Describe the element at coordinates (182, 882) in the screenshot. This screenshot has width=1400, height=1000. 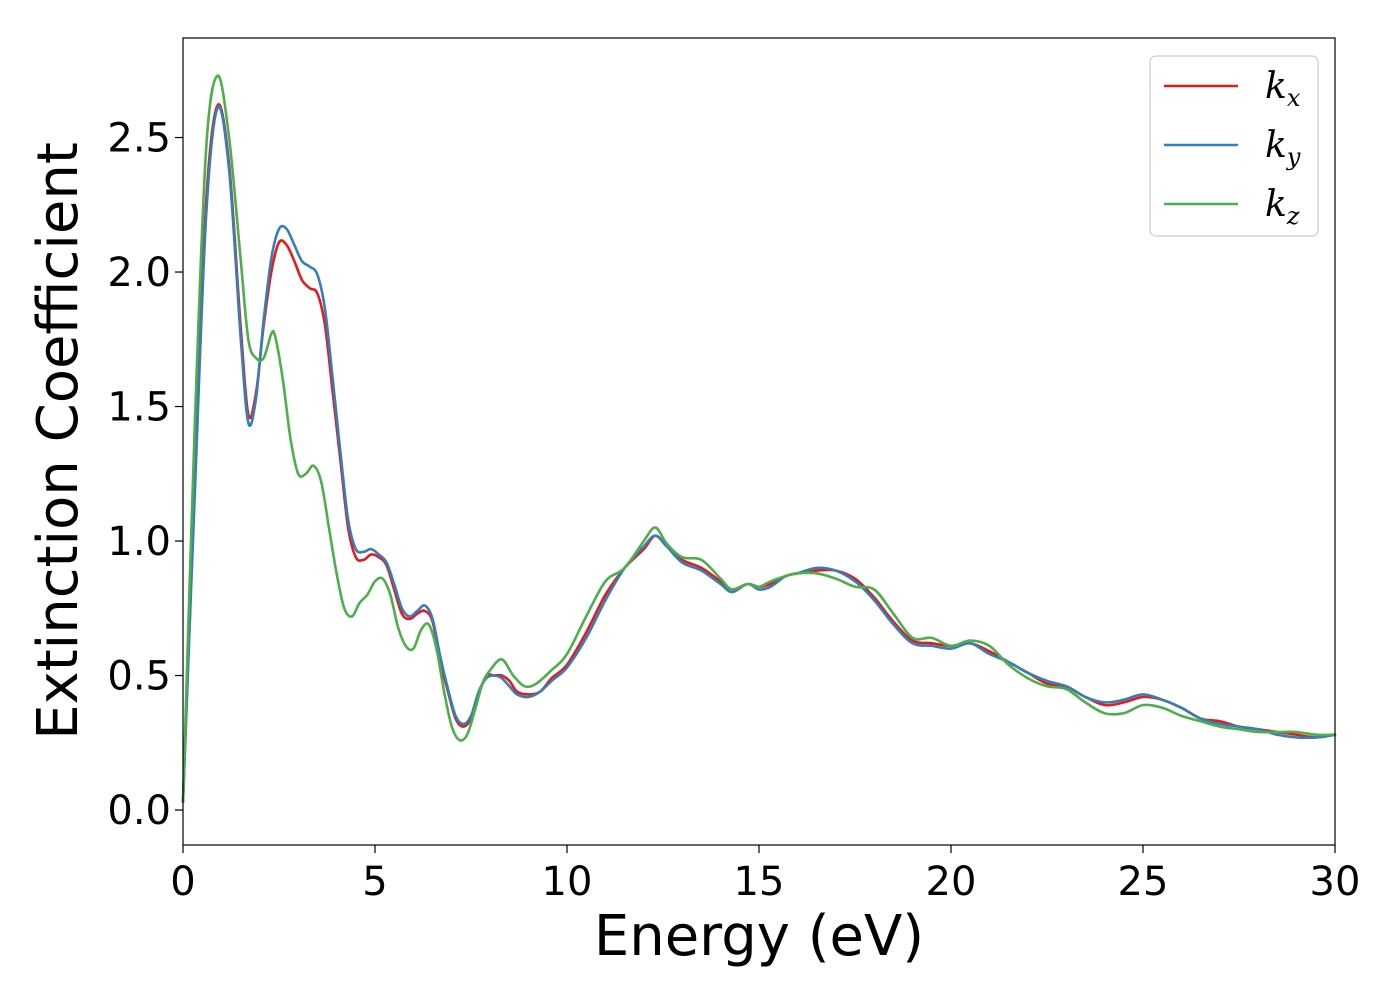
I see `x-tick-label: 0` at that location.